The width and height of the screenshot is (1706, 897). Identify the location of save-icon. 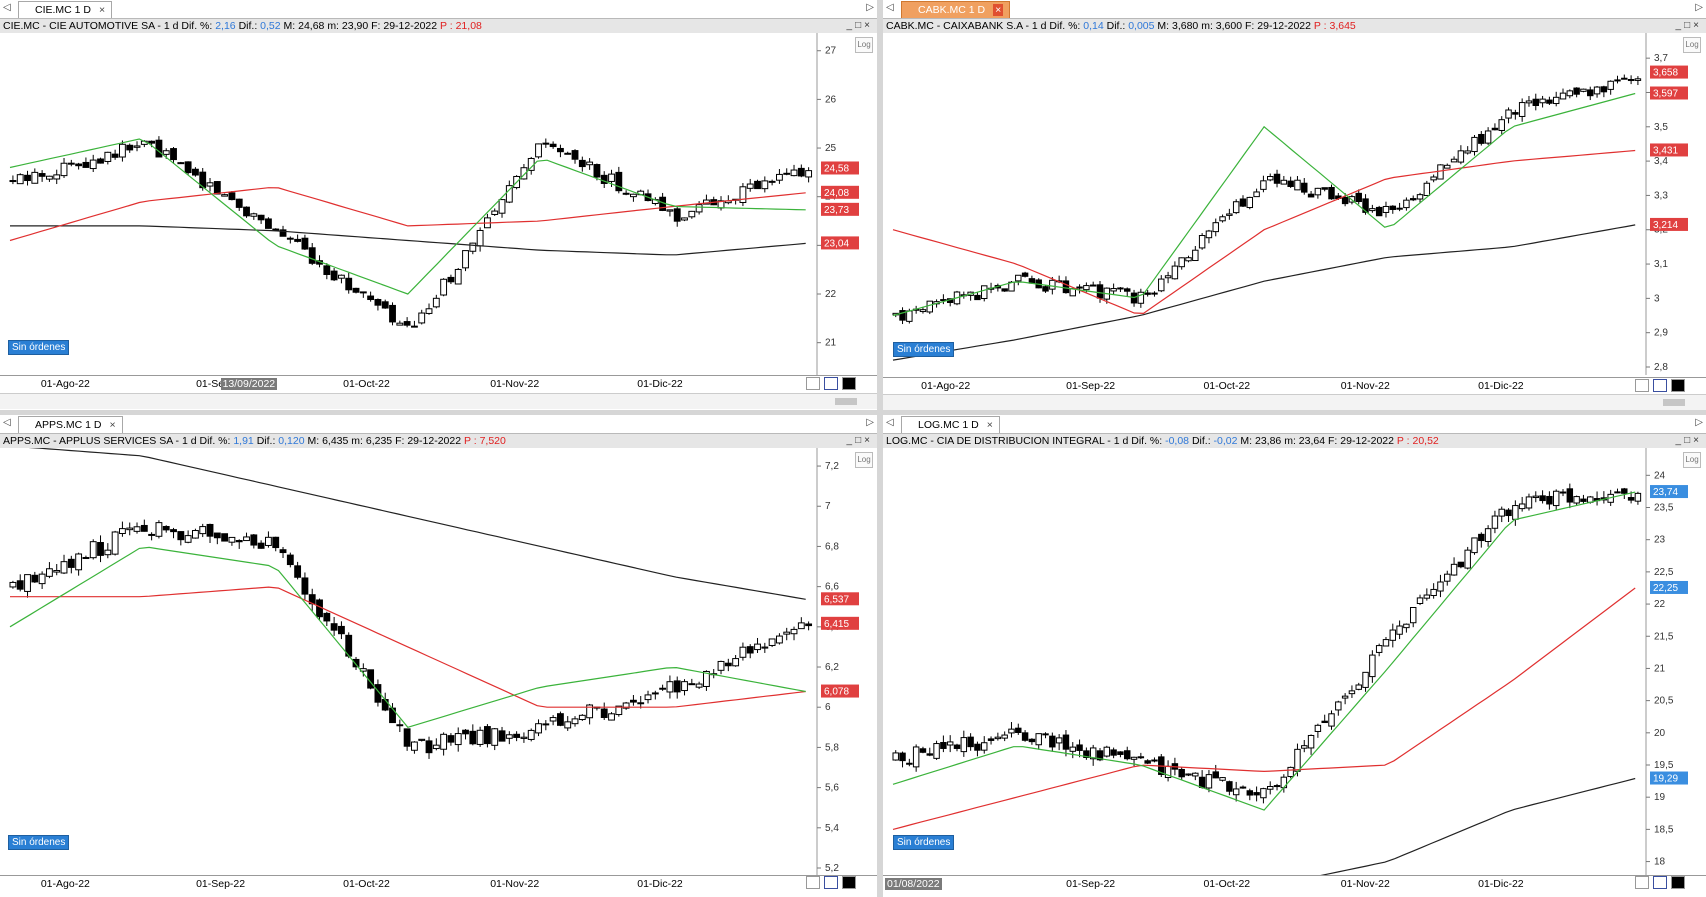
(1660, 882).